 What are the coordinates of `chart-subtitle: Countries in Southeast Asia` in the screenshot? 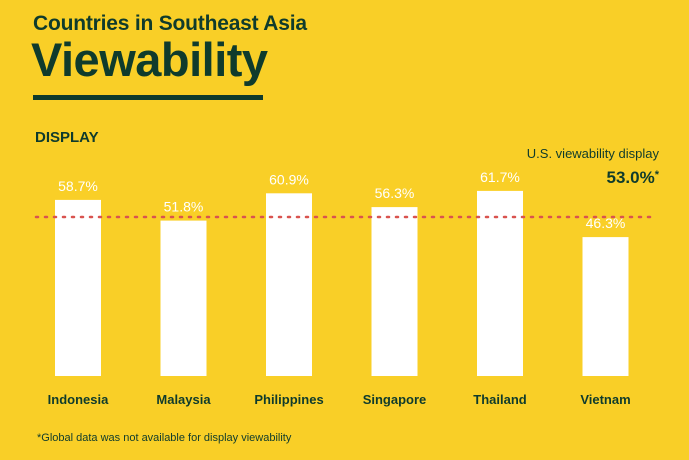 It's located at (170, 23).